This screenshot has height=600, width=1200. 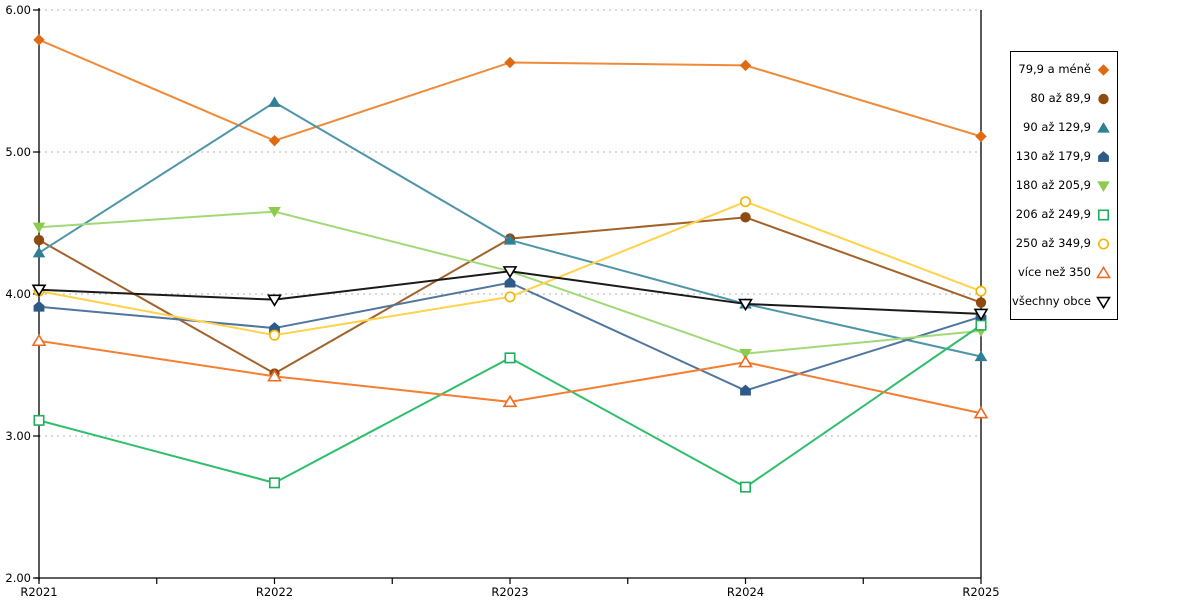 What do you see at coordinates (18, 436) in the screenshot?
I see `y-axis-label: 3.00` at bounding box center [18, 436].